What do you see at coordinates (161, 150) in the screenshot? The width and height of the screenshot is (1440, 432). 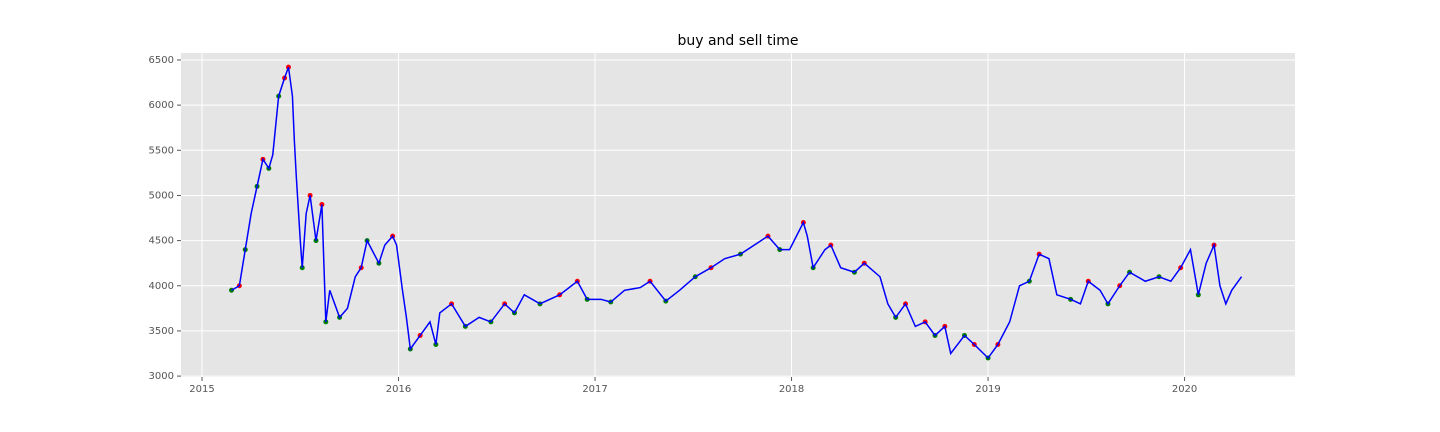 I see `y-tick-label: 5500` at bounding box center [161, 150].